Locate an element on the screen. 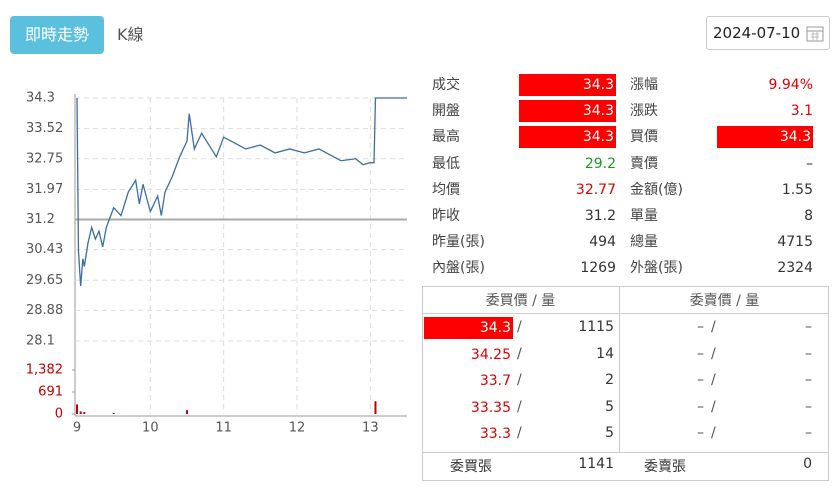 Image resolution: width=837 pixels, height=490 pixels. x-tick-label: 13 is located at coordinates (370, 428).